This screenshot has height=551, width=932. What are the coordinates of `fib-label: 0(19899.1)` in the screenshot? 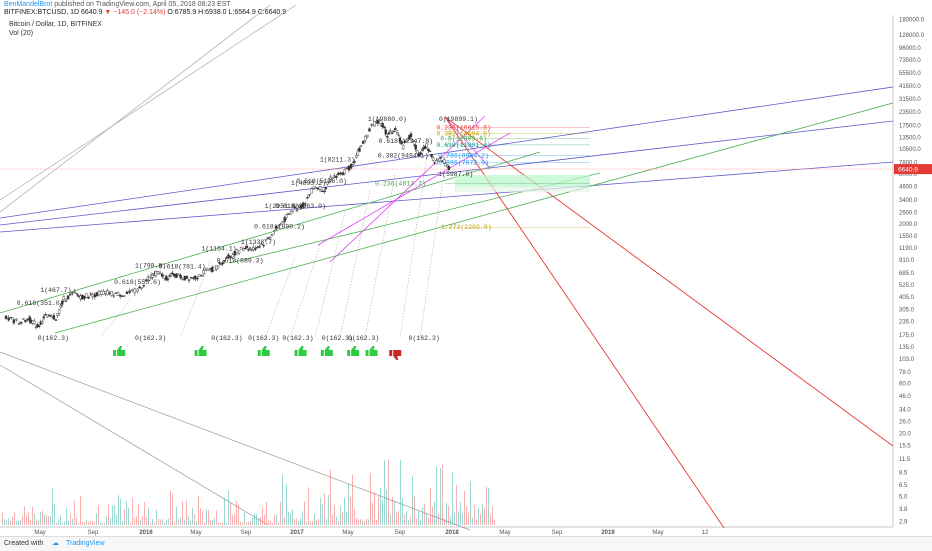 It's located at (458, 119).